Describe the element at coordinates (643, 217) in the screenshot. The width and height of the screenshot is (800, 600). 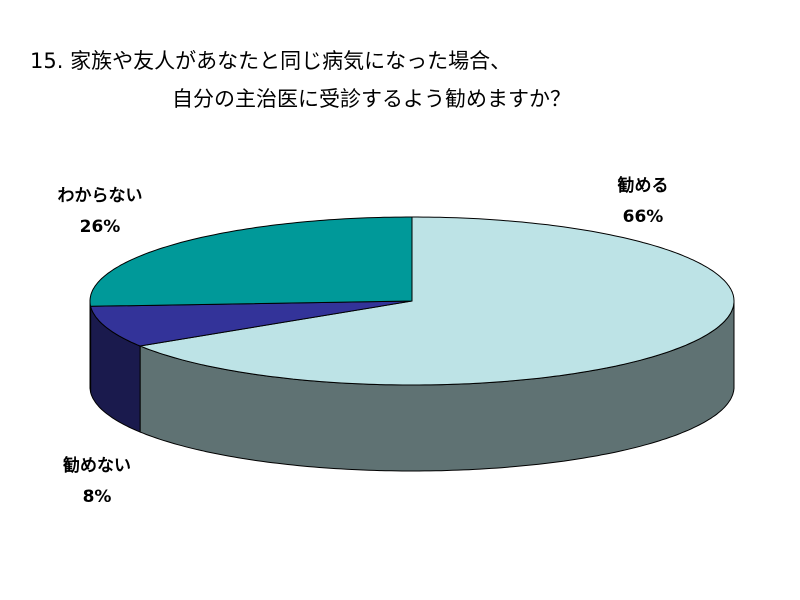
I see `slice-value-label: 66%` at that location.